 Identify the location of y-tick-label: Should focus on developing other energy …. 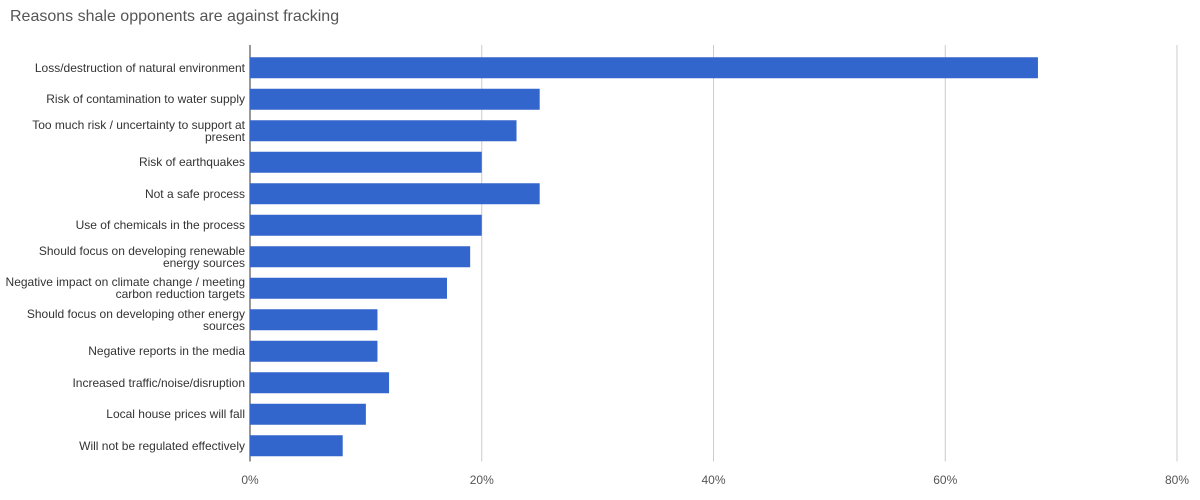
(135, 319).